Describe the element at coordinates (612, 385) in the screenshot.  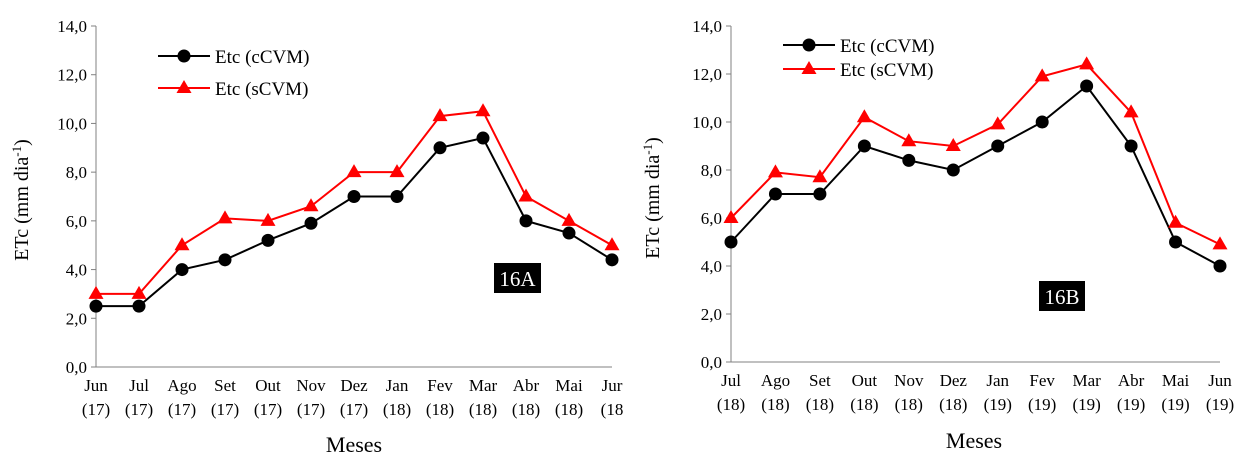
I see `x-tick-label-month: Jur` at that location.